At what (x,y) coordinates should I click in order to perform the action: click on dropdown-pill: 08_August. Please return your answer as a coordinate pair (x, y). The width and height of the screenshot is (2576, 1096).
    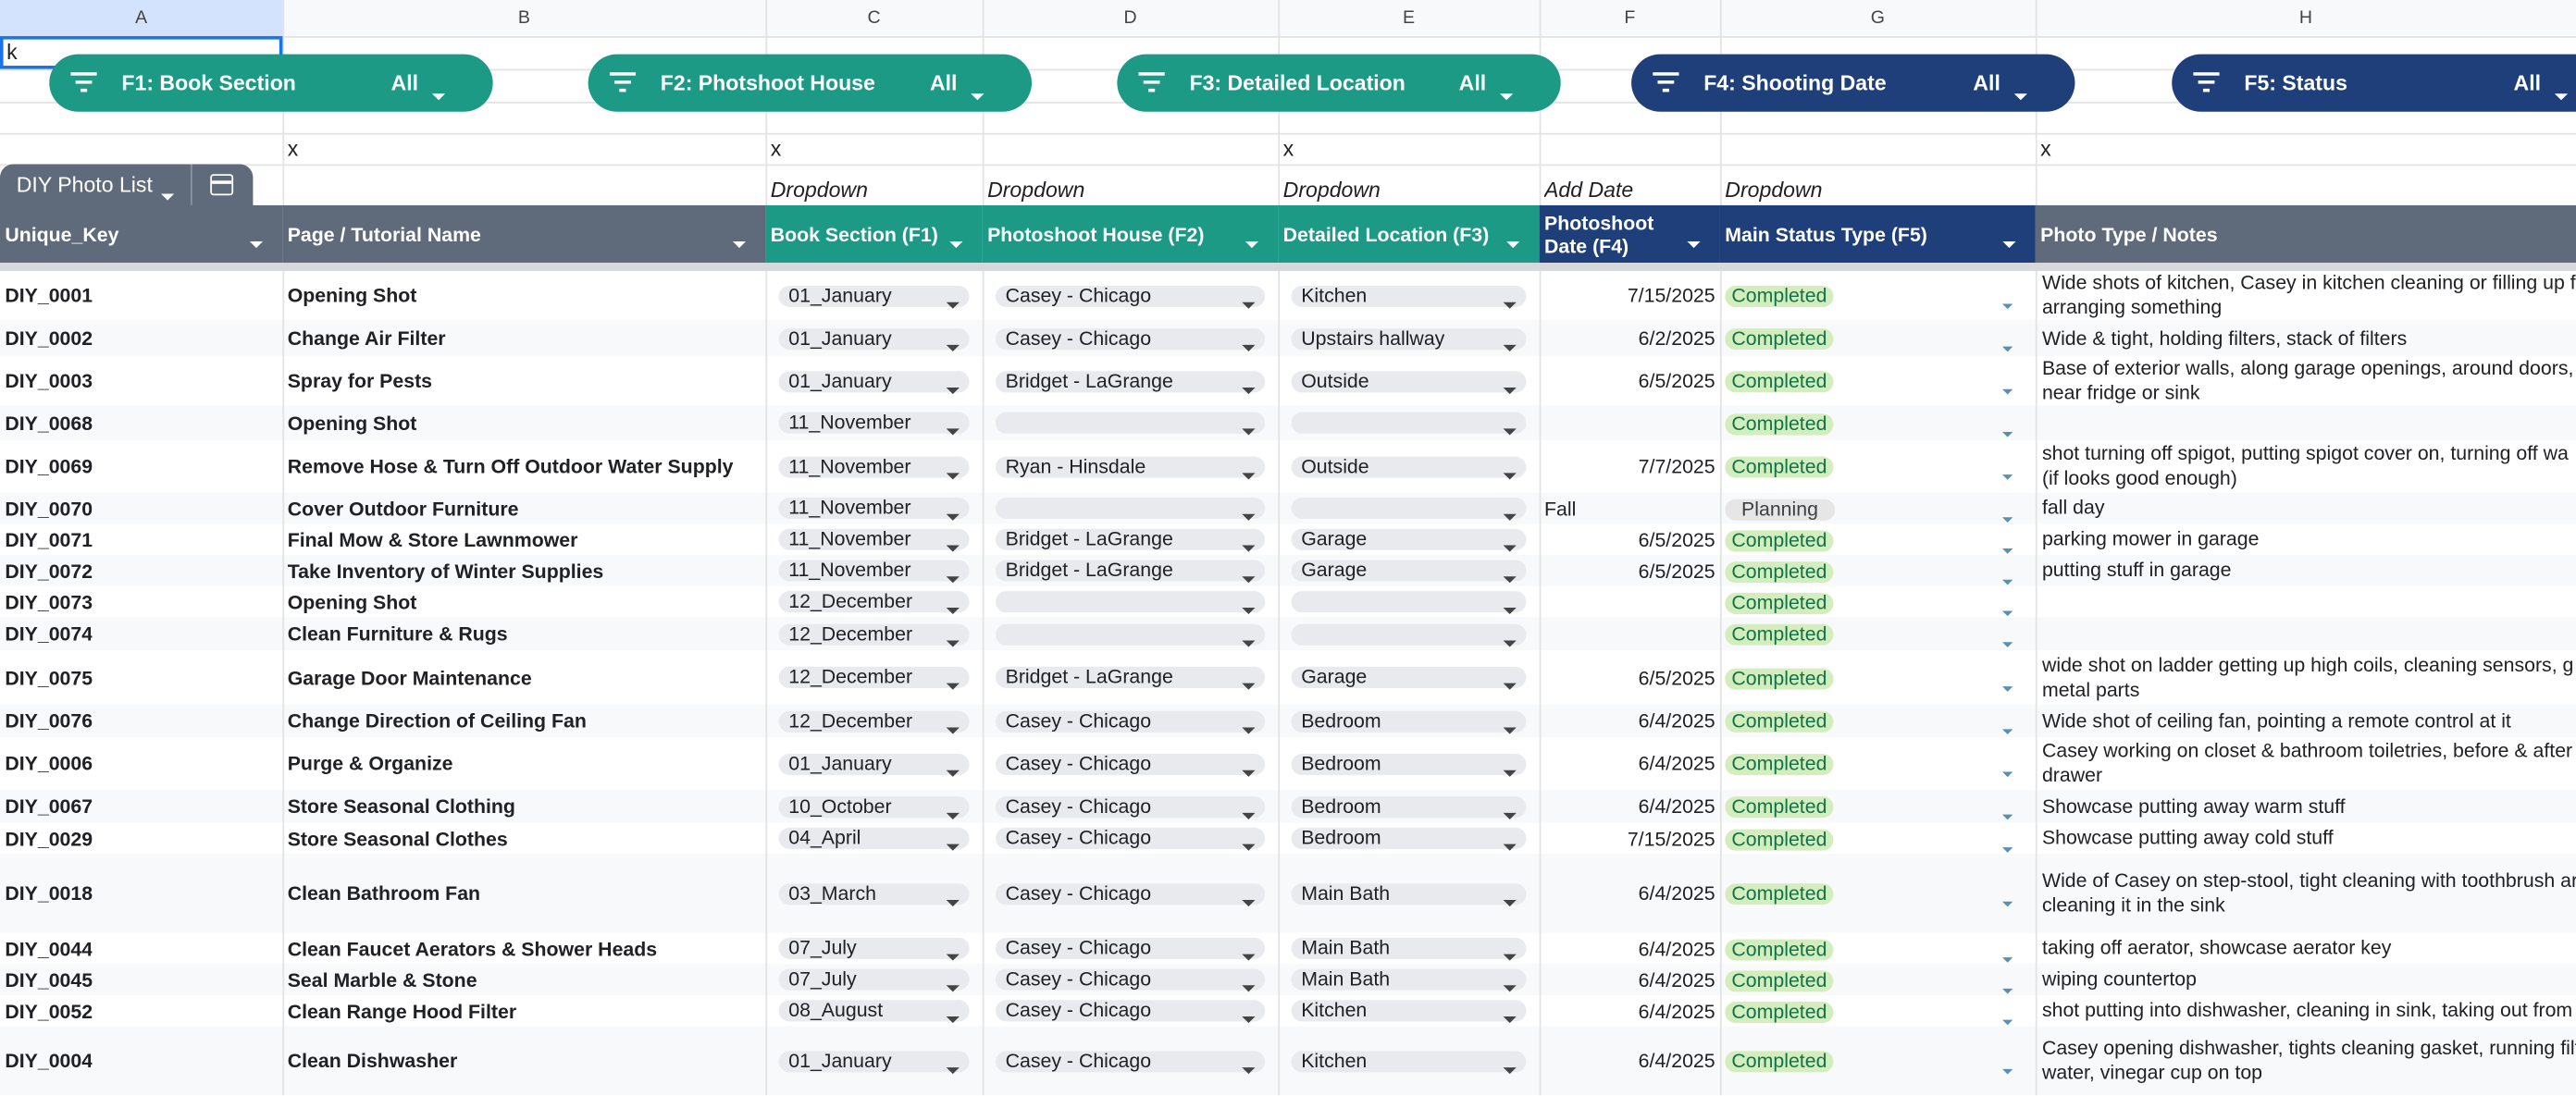
    Looking at the image, I should click on (874, 1012).